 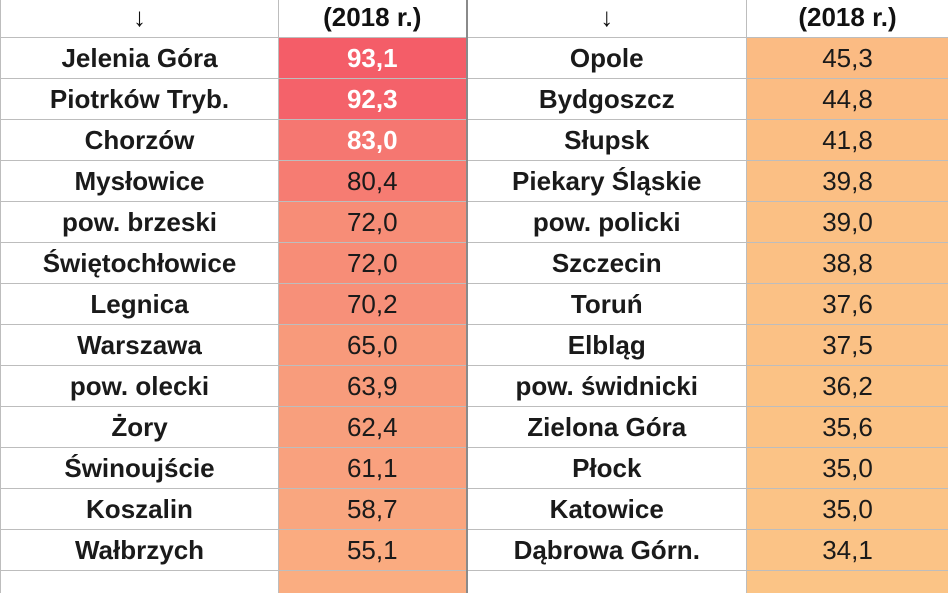 What do you see at coordinates (606, 509) in the screenshot?
I see `right-city-name: Katowice` at bounding box center [606, 509].